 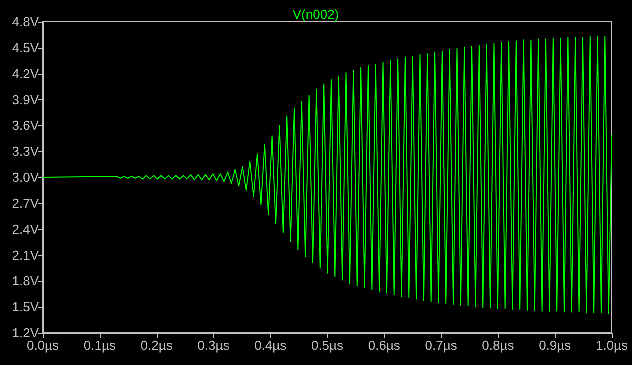 I want to click on x-tick-label: 0.5µs, so click(x=327, y=345).